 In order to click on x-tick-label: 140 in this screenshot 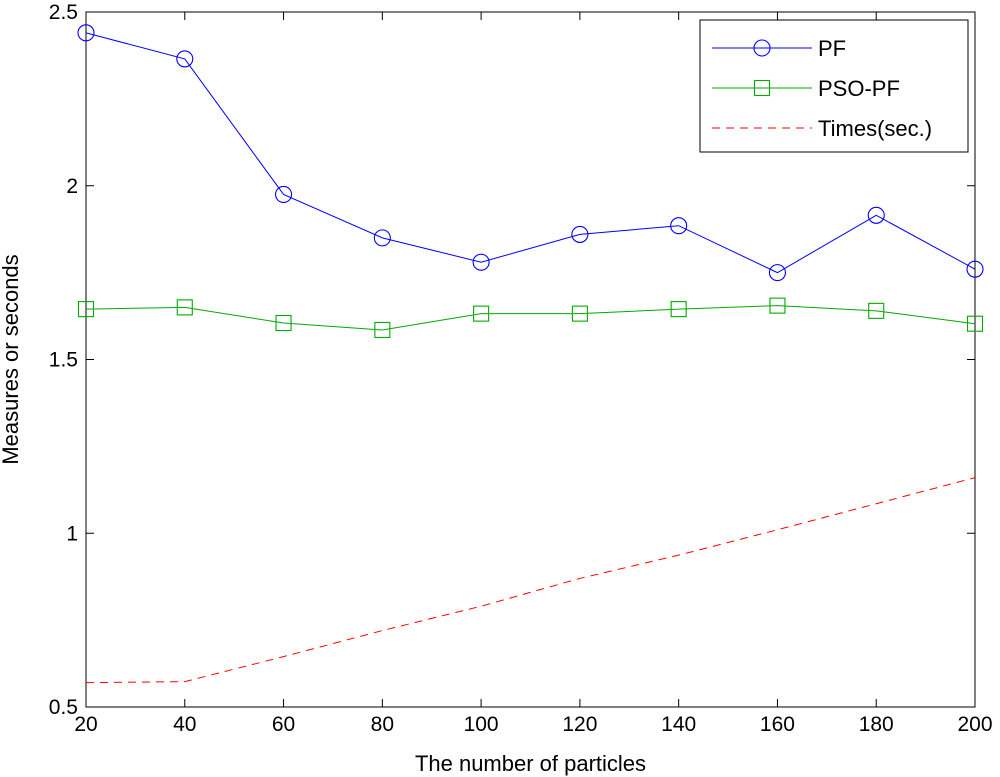, I will do `click(678, 724)`.